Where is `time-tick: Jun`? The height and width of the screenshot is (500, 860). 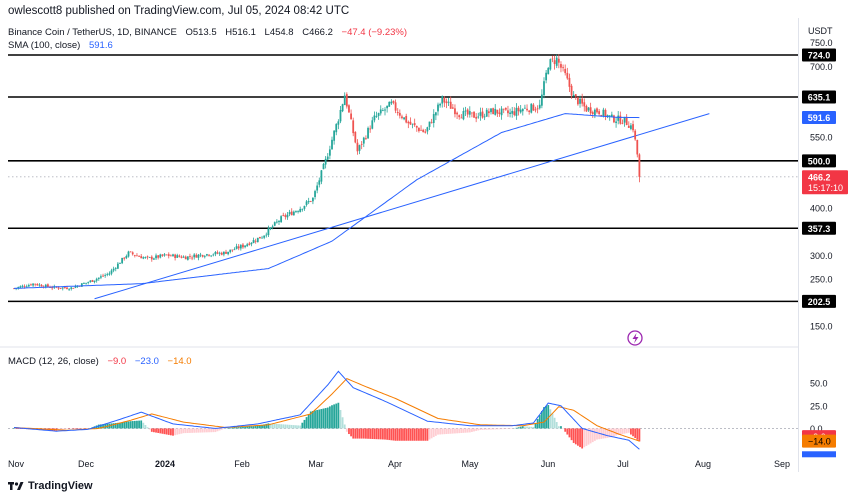 time-tick: Jun is located at coordinates (548, 464).